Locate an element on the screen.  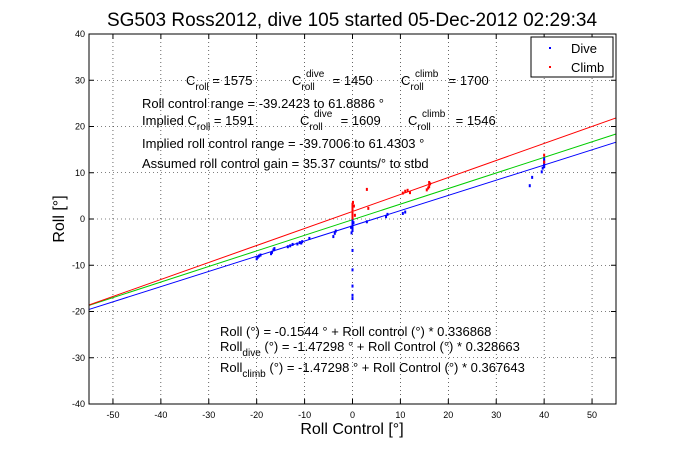
legend: Dive Climb is located at coordinates (572, 57).